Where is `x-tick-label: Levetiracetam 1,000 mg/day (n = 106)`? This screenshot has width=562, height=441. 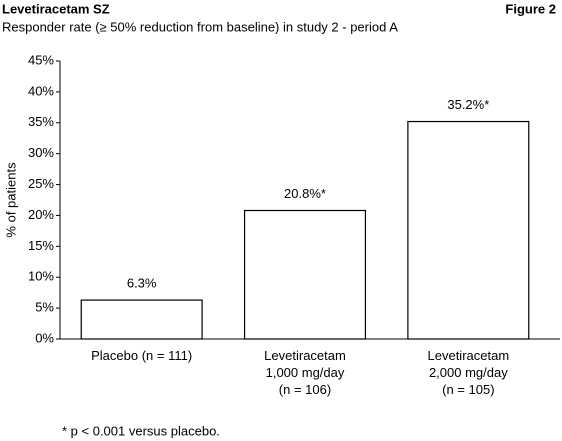
x-tick-label: Levetiracetam 1,000 mg/day (n = 106) is located at coordinates (305, 372).